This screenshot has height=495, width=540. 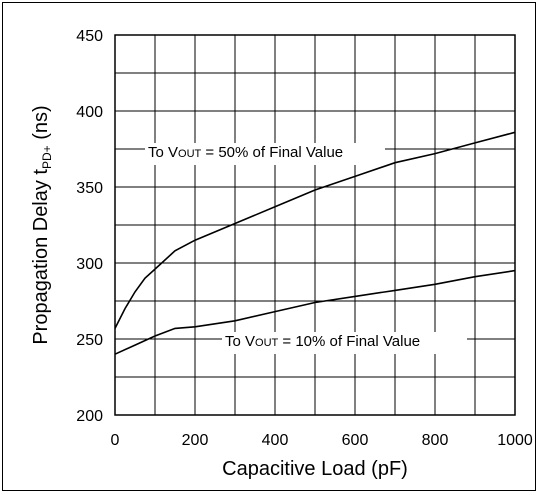 What do you see at coordinates (322, 440) in the screenshot?
I see `x-tick-labels: 0 200 400 600 800 1000` at bounding box center [322, 440].